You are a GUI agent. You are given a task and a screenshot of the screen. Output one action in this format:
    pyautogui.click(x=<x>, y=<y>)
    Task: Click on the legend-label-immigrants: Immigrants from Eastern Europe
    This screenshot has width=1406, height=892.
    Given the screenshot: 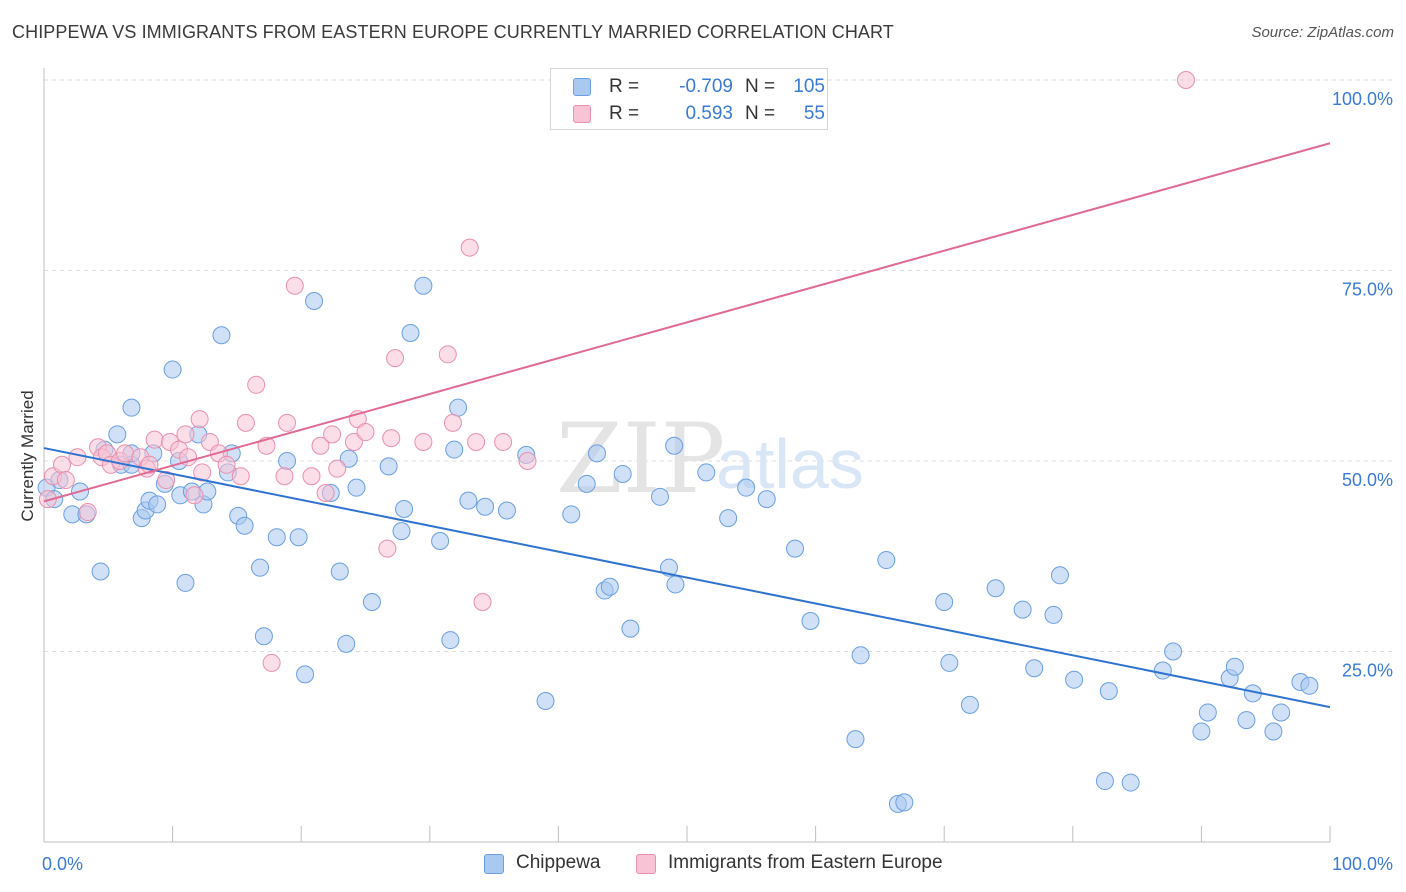 What is the action you would take?
    pyautogui.click(x=805, y=862)
    